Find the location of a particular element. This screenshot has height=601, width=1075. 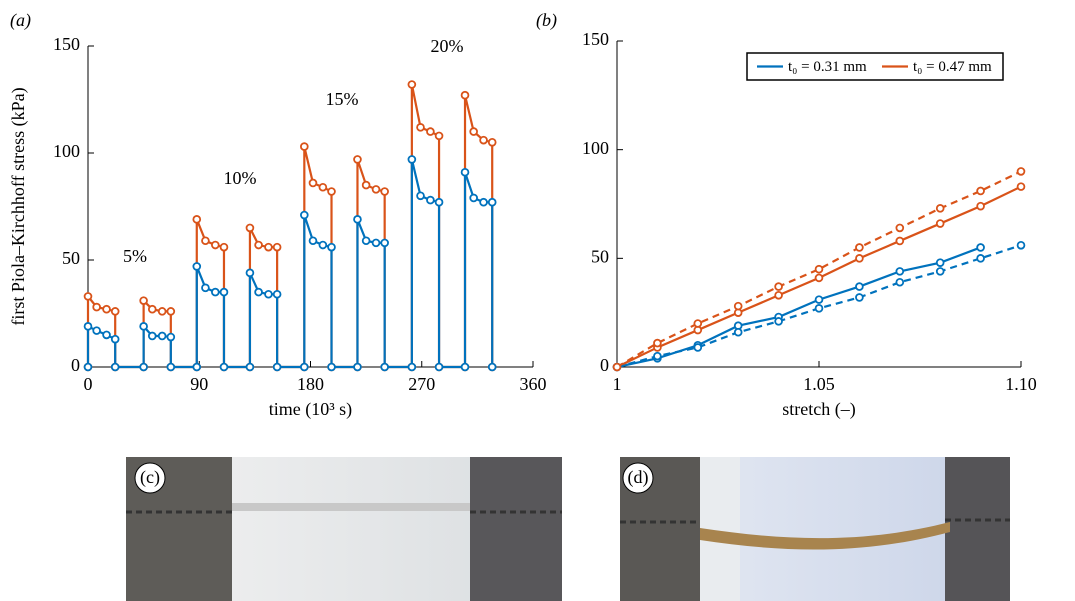

y-tick-label: 100 is located at coordinates (66, 151).